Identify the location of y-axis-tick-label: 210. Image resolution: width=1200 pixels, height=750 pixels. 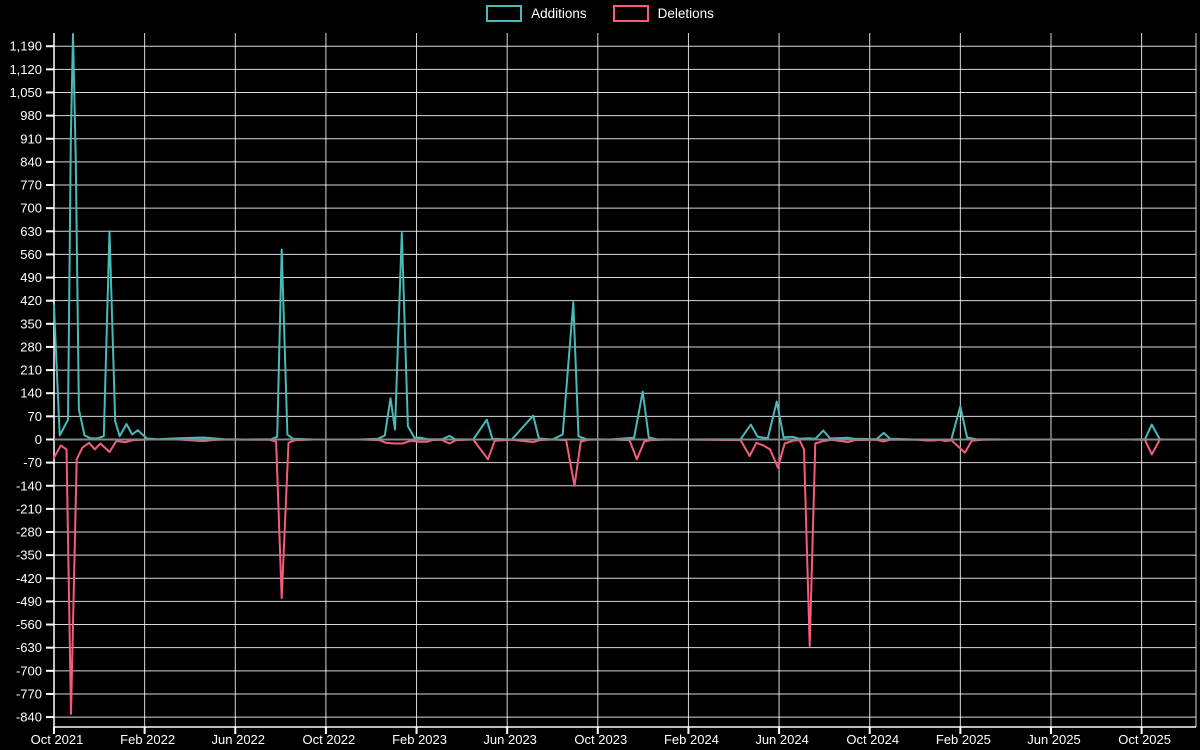
(31, 370).